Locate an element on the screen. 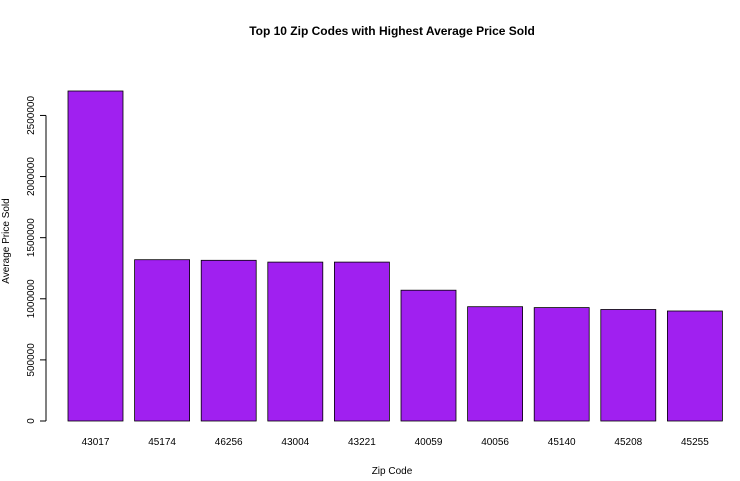 The height and width of the screenshot is (481, 740). x-tick-label: 46256 is located at coordinates (229, 442).